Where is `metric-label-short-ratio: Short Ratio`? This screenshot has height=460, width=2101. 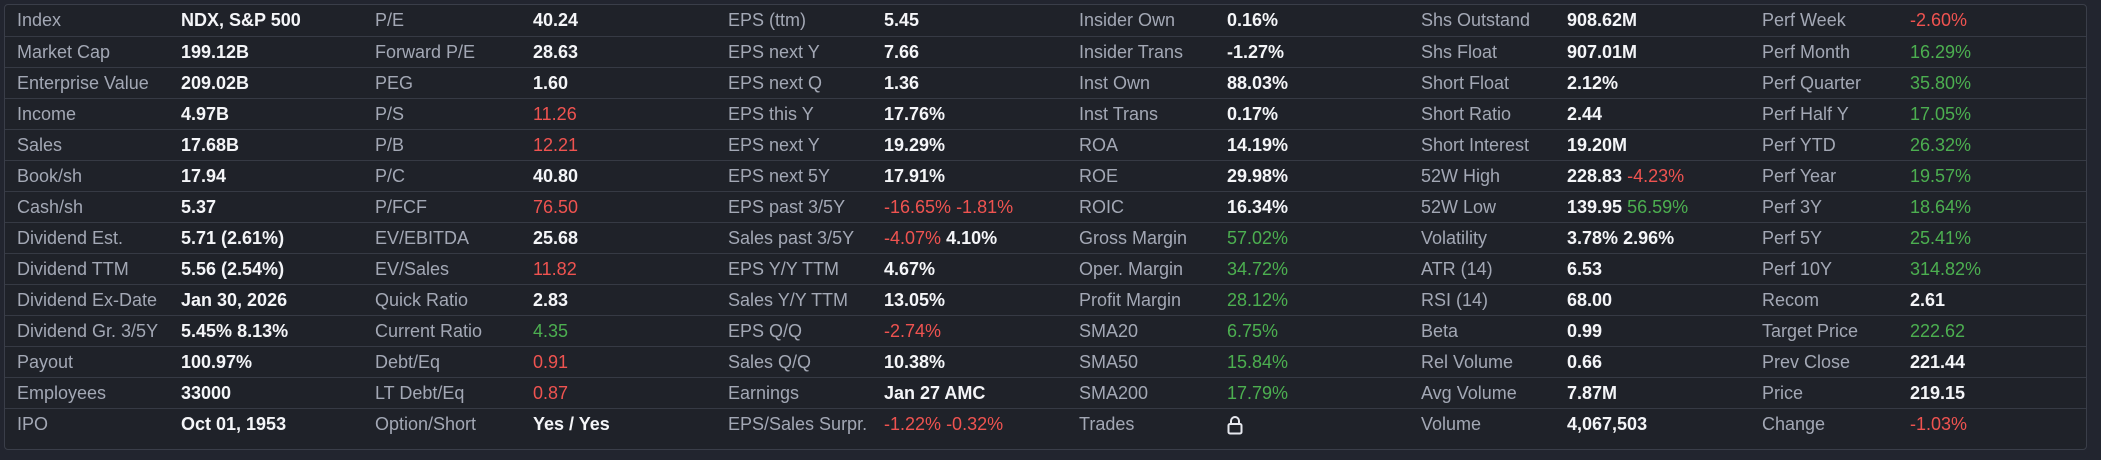
metric-label-short-ratio: Short Ratio is located at coordinates (1466, 113).